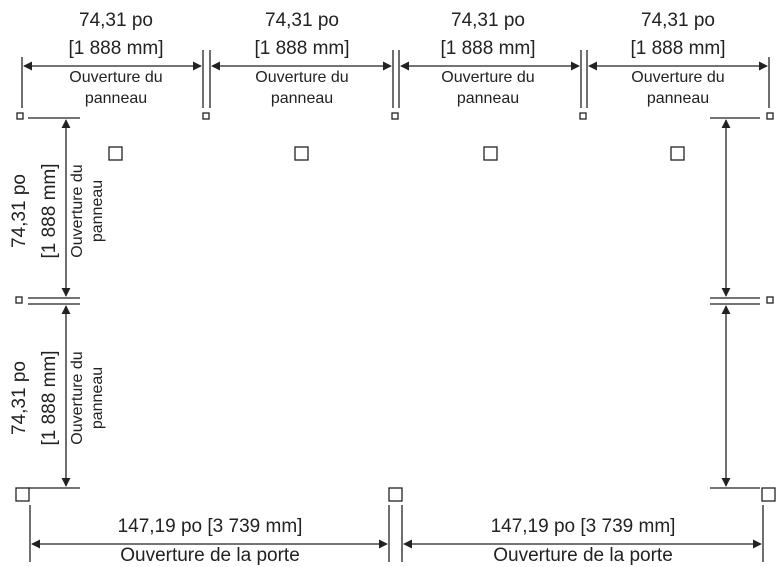 This screenshot has width=777, height=567. I want to click on top-panel-dimension-4: 74,31 po [1 888 mm] Ouverture du panneau, so click(677, 58).